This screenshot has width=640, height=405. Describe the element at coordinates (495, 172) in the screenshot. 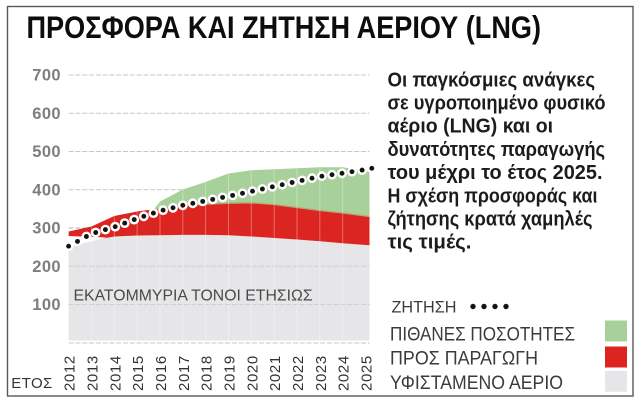

I see `svg-text: του μέχρι το έτος 2025.` at that location.